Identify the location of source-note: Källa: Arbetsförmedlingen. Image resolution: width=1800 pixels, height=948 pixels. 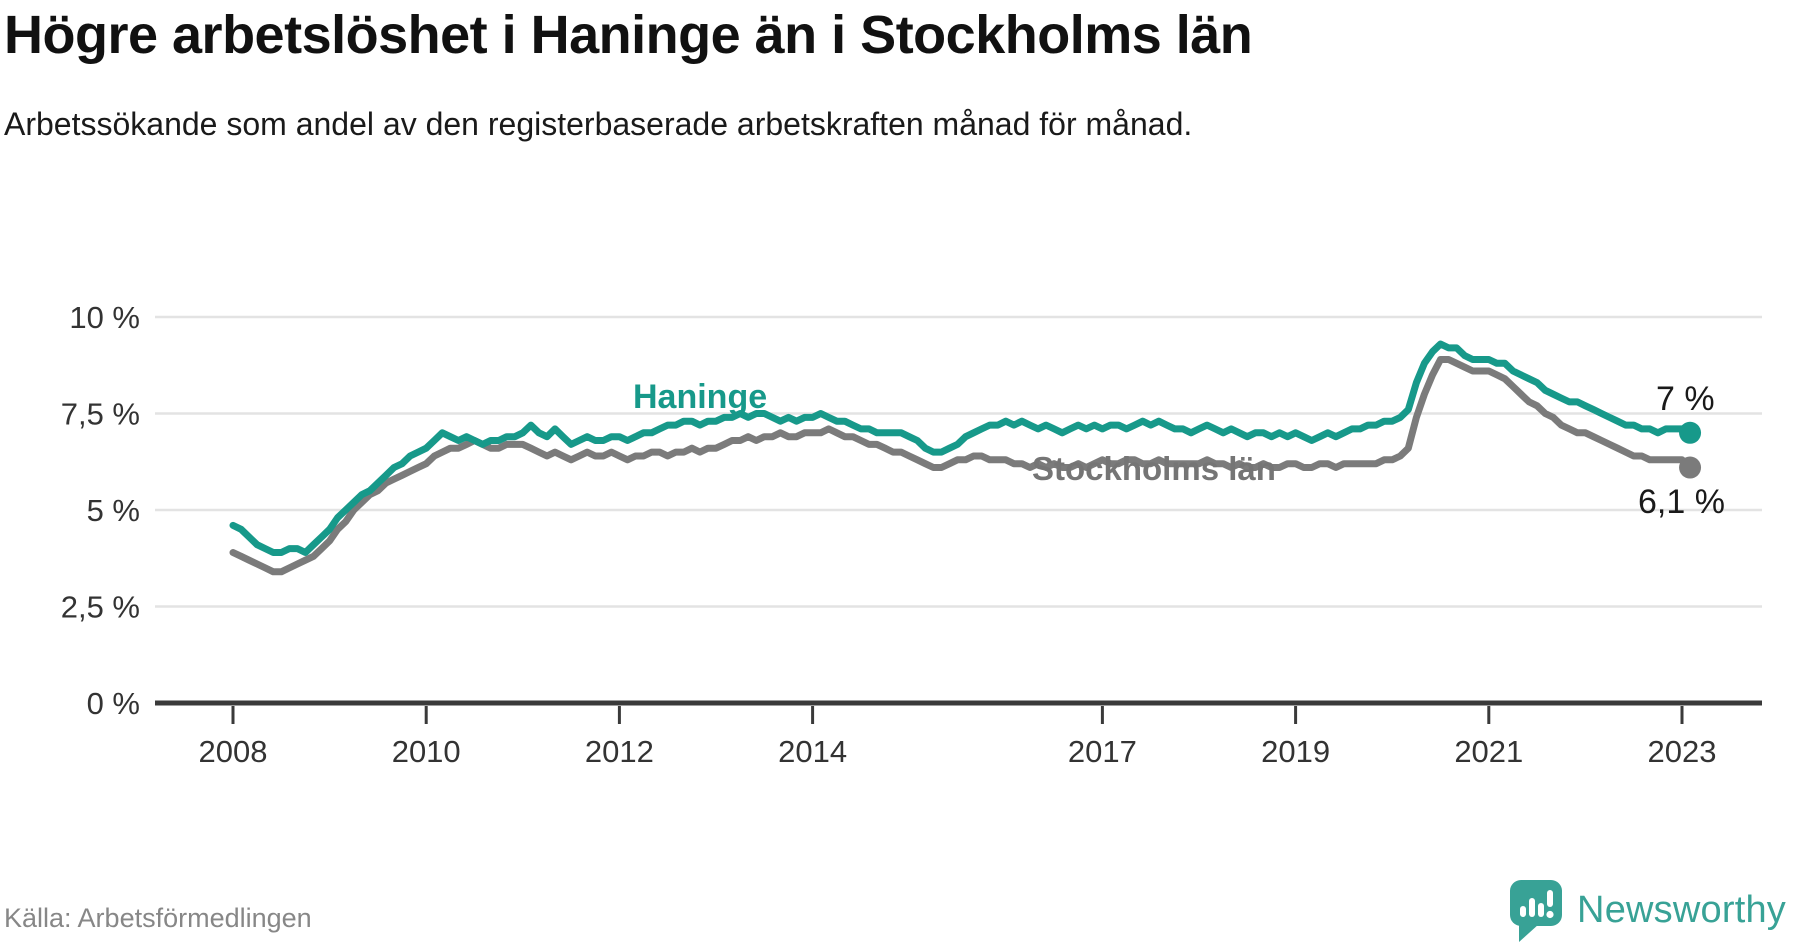
(158, 918).